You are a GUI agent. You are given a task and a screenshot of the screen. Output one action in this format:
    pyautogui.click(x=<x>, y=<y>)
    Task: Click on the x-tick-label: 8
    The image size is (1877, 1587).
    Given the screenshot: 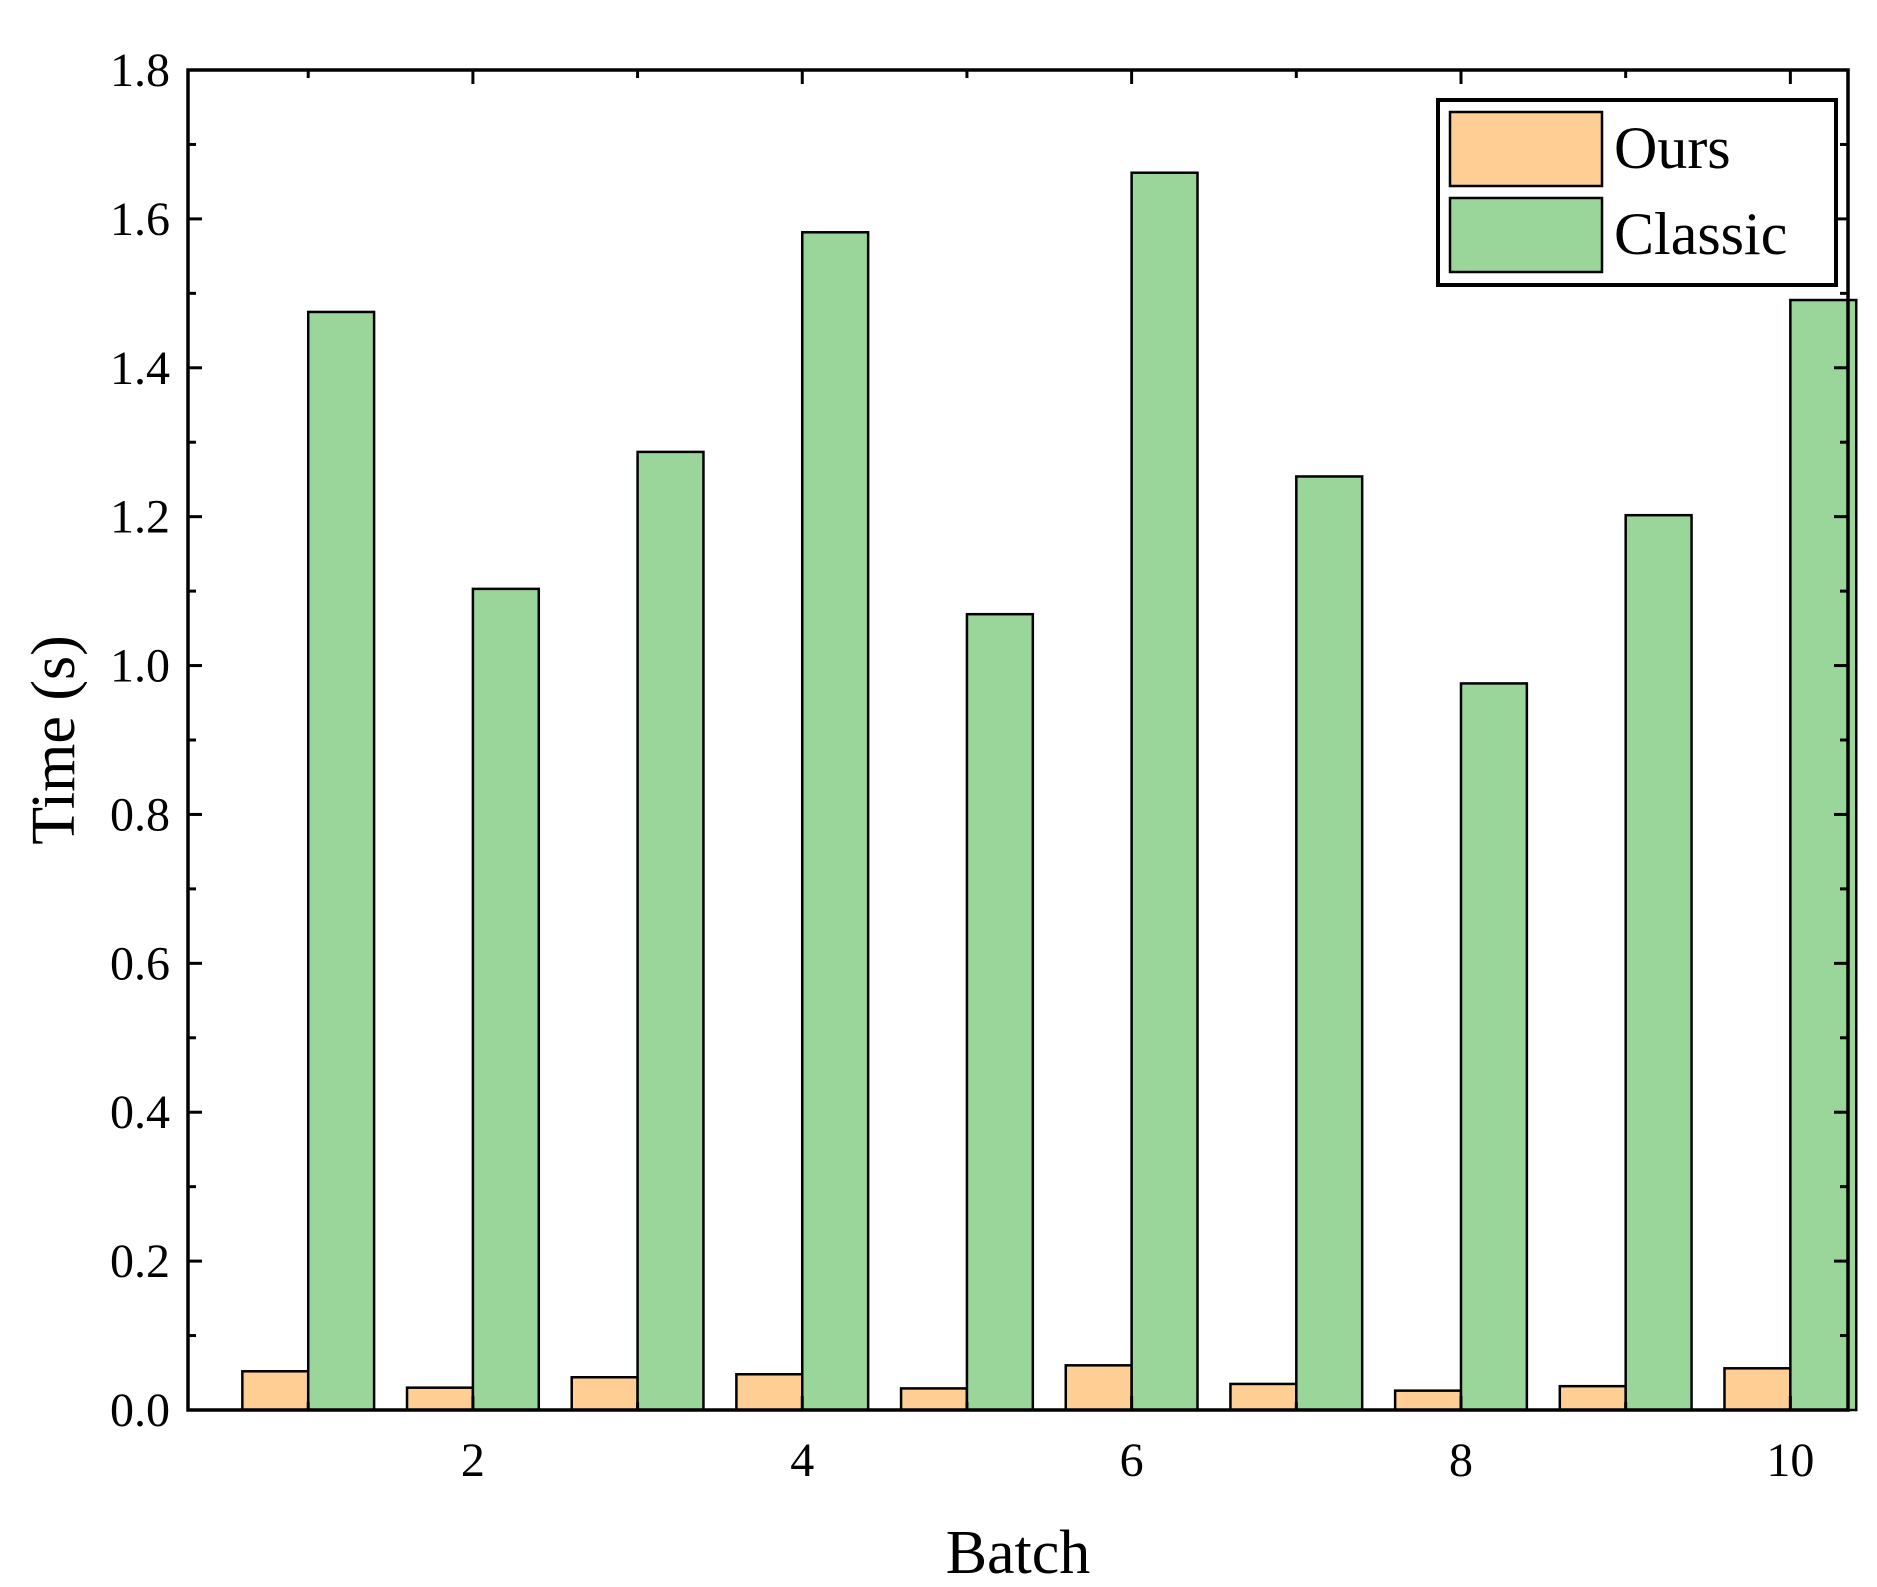 What is the action you would take?
    pyautogui.click(x=1461, y=1460)
    